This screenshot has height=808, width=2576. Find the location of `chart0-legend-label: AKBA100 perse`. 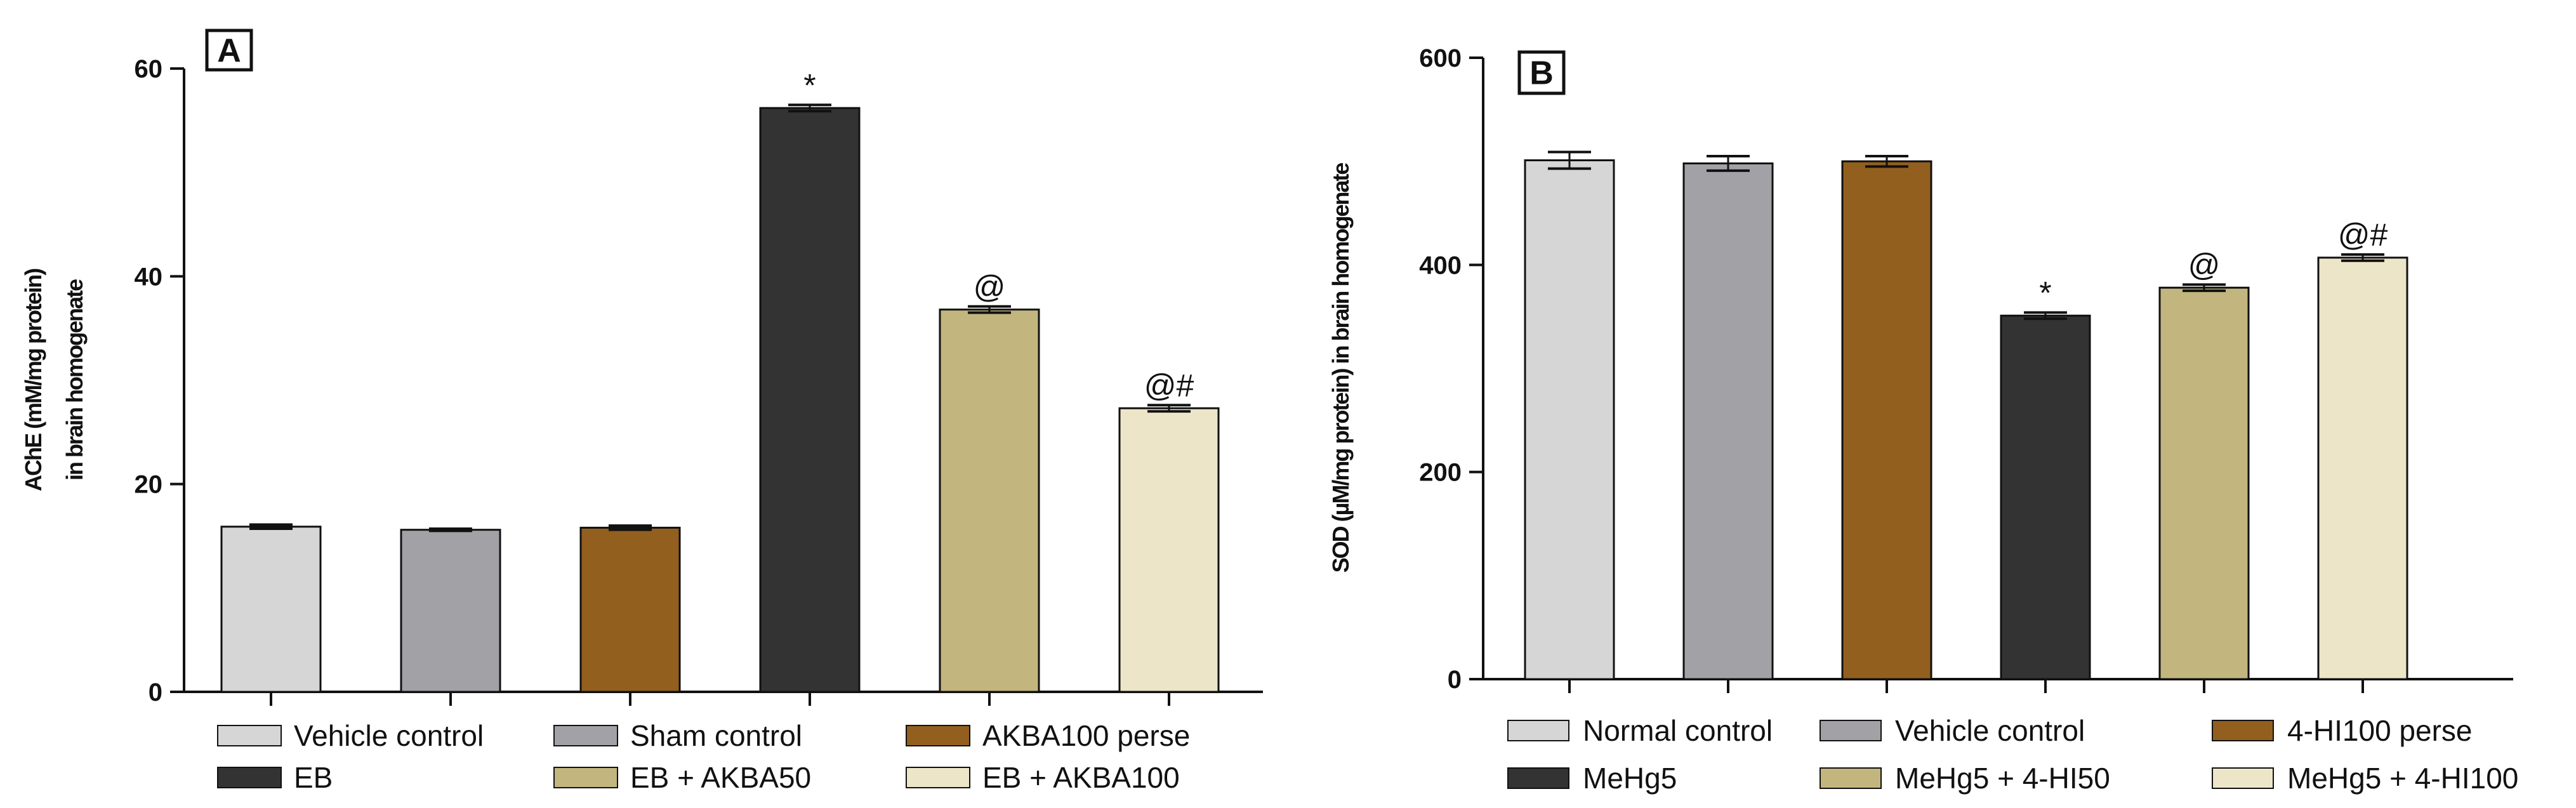

chart0-legend-label: AKBA100 perse is located at coordinates (1086, 735).